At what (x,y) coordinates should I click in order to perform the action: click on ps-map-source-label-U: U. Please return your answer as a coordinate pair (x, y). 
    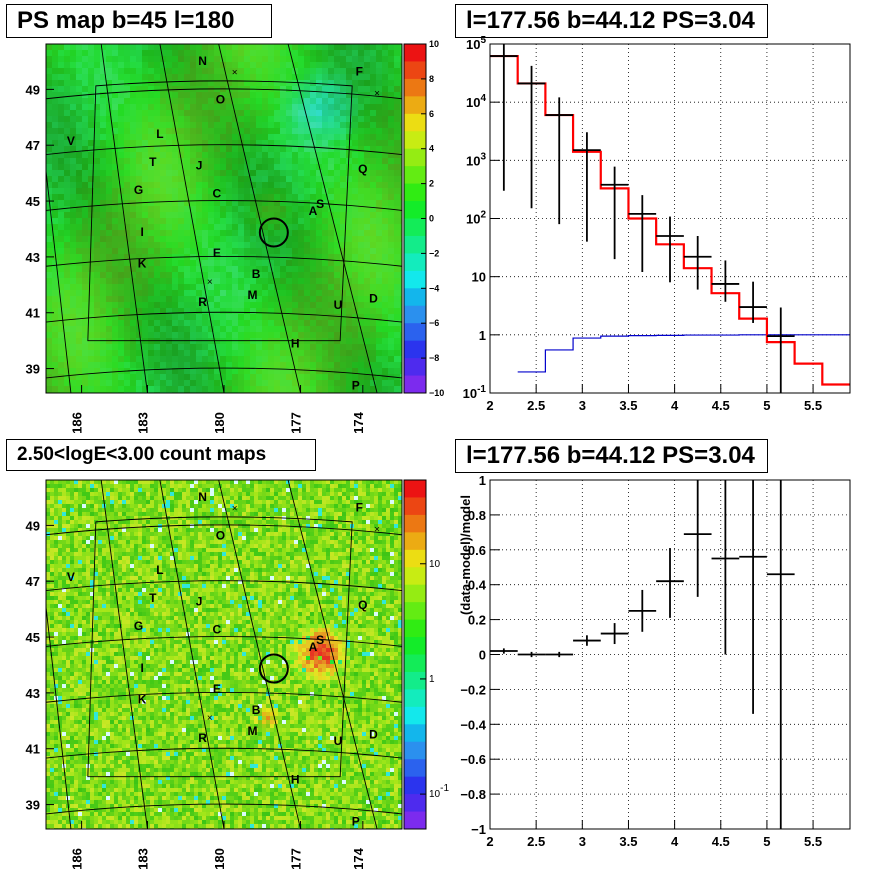
    Looking at the image, I should click on (338, 305).